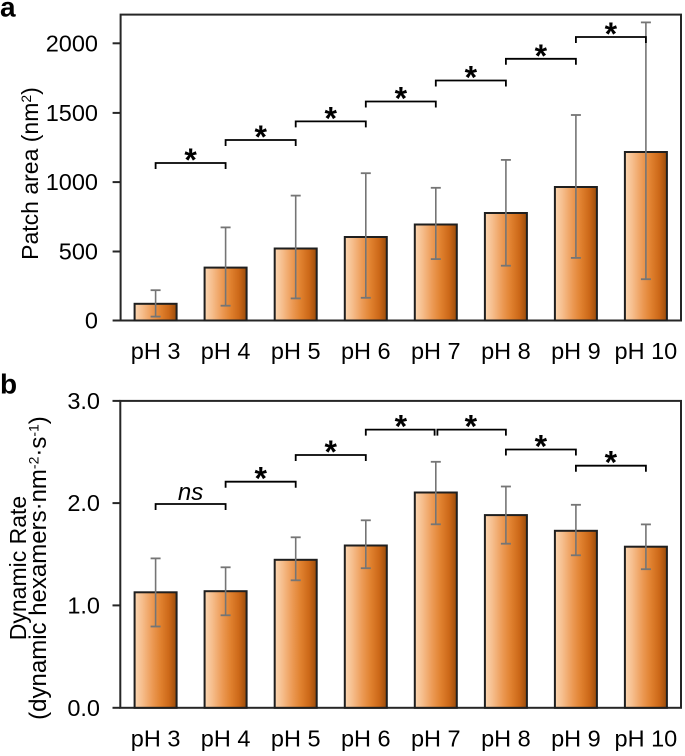  Describe the element at coordinates (83, 401) in the screenshot. I see `svg-text: 3.0` at that location.